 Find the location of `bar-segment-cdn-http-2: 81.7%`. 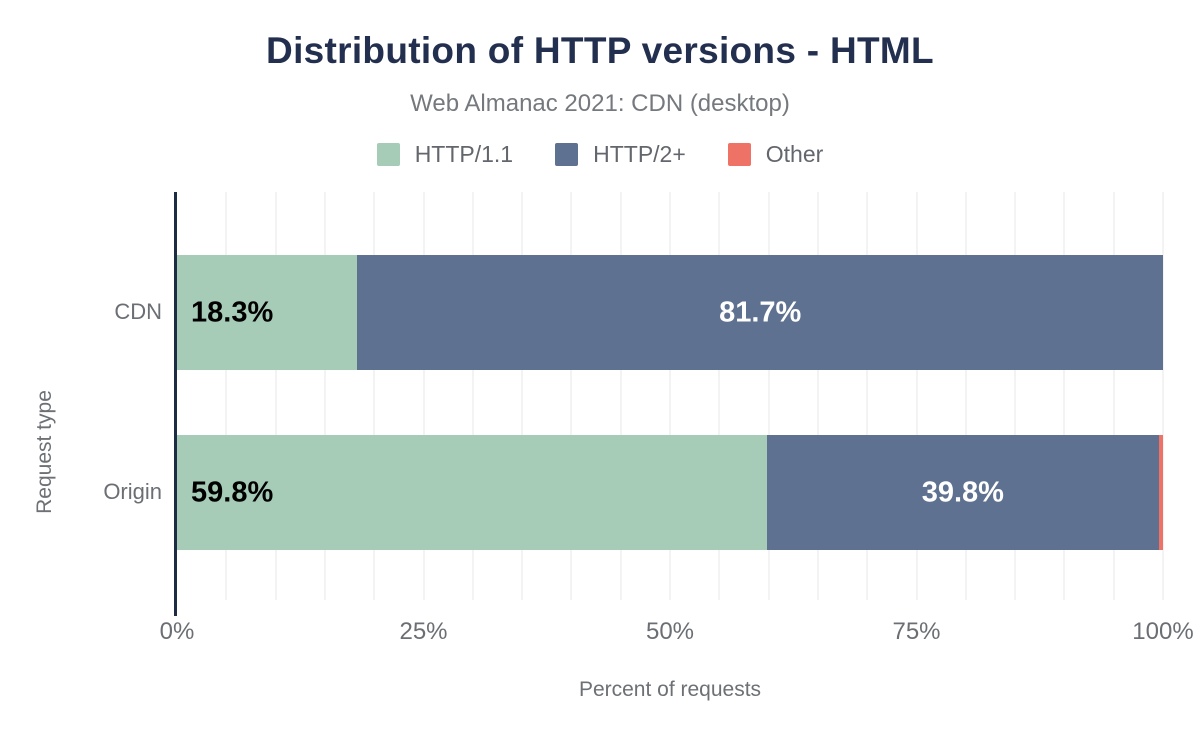

bar-segment-cdn-http-2: 81.7% is located at coordinates (760, 312).